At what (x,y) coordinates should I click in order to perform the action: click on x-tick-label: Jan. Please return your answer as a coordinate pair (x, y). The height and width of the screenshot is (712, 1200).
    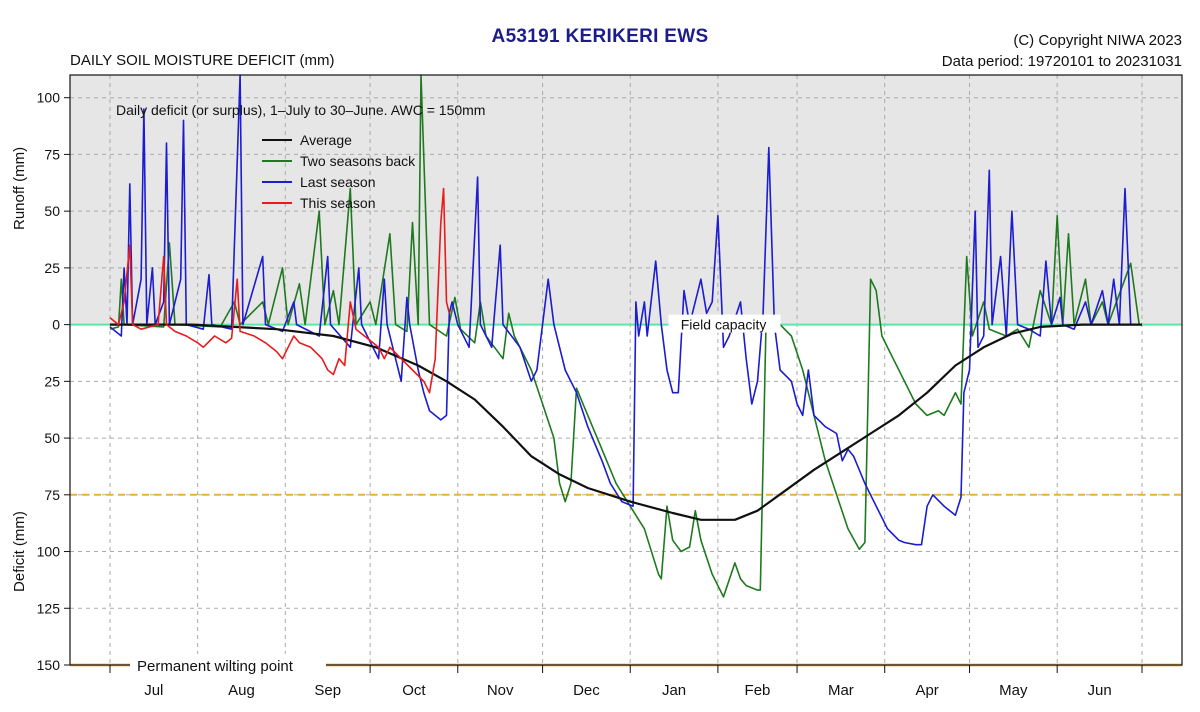
    Looking at the image, I should click on (674, 690).